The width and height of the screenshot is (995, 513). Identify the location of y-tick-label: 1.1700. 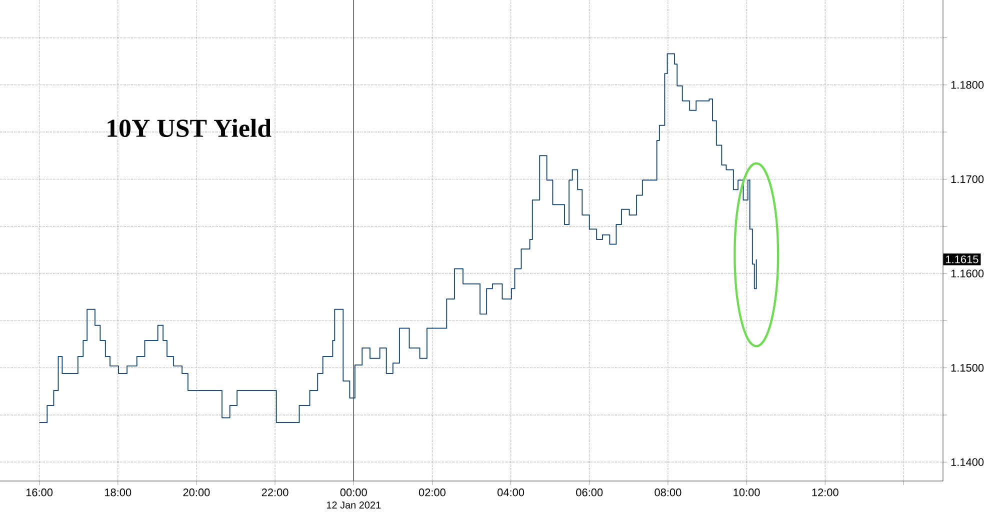
(967, 179).